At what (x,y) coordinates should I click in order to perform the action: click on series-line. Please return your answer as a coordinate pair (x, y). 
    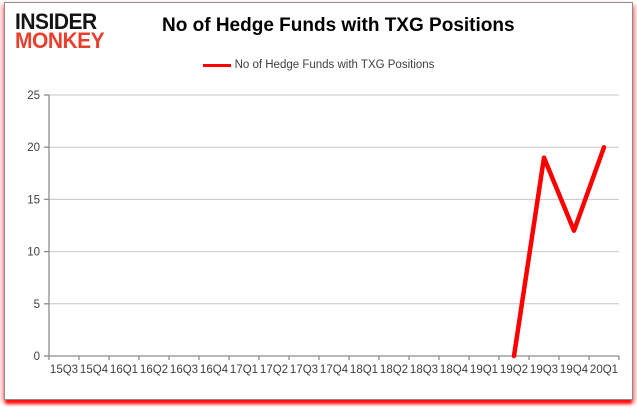
    Looking at the image, I should click on (559, 251).